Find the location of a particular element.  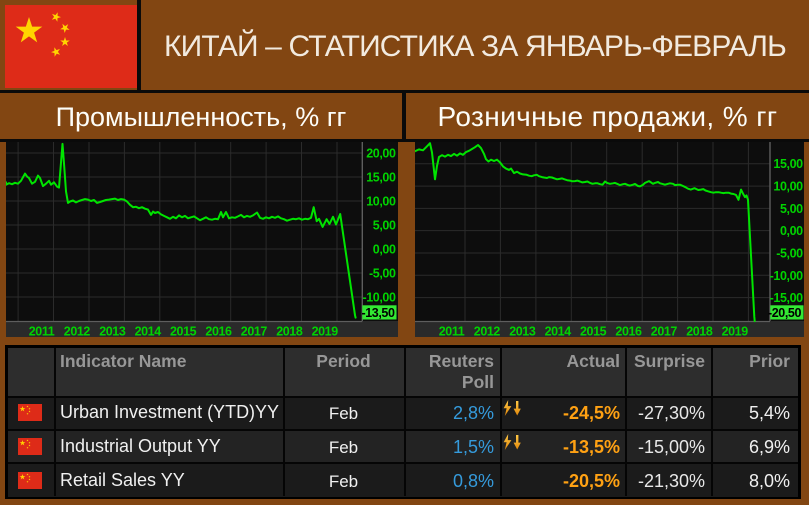

svg-text: -20,50 is located at coordinates (784, 313).